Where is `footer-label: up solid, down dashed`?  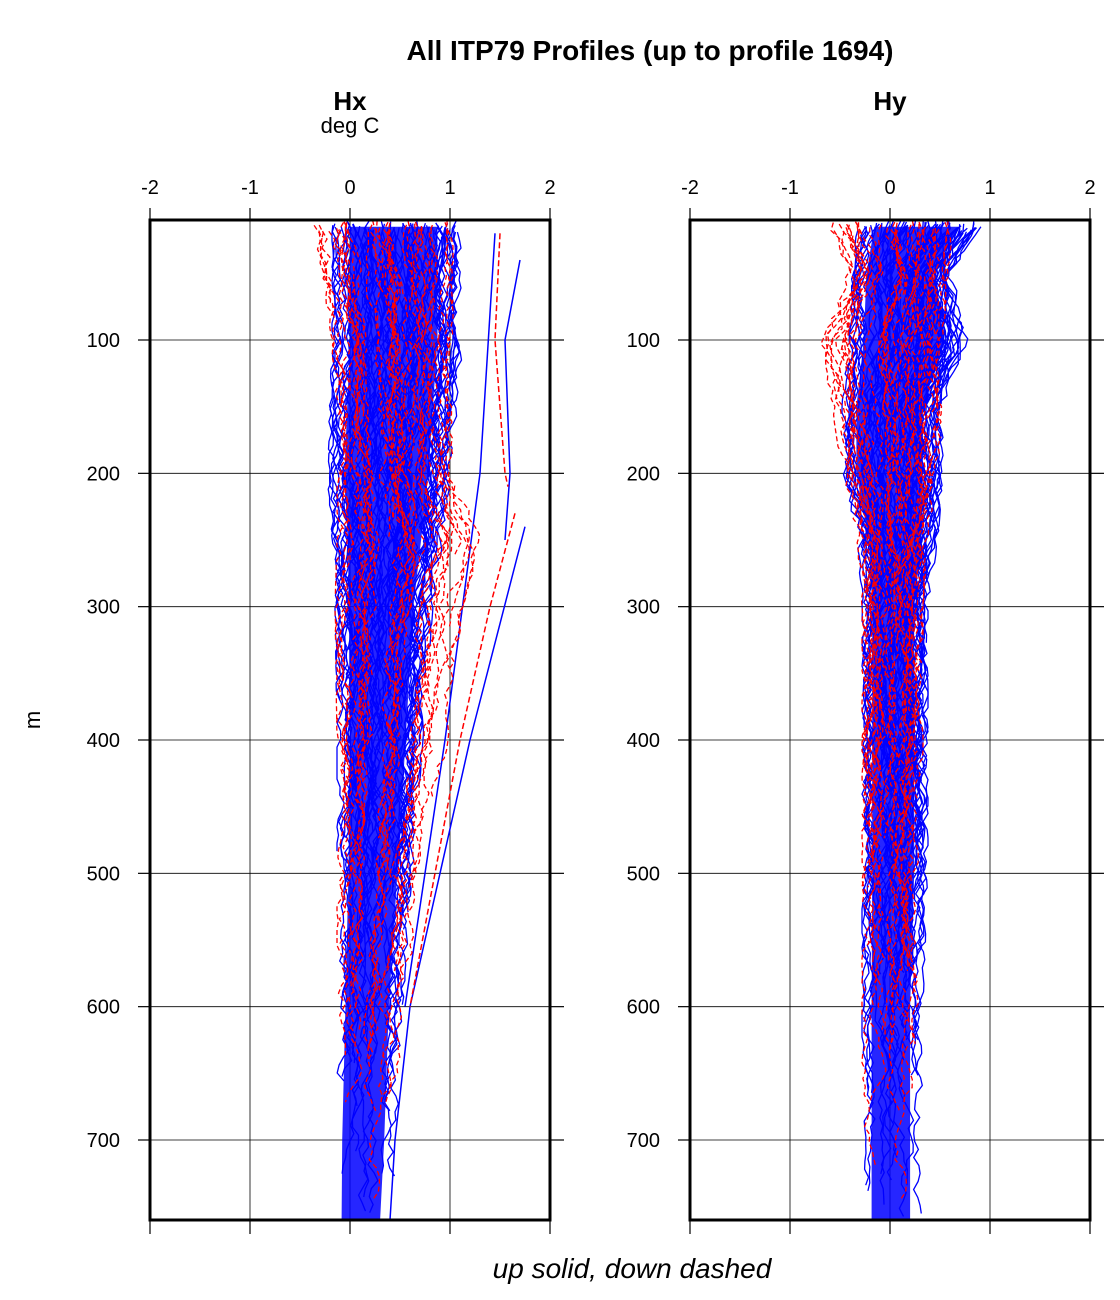
footer-label: up solid, down dashed is located at coordinates (633, 1268).